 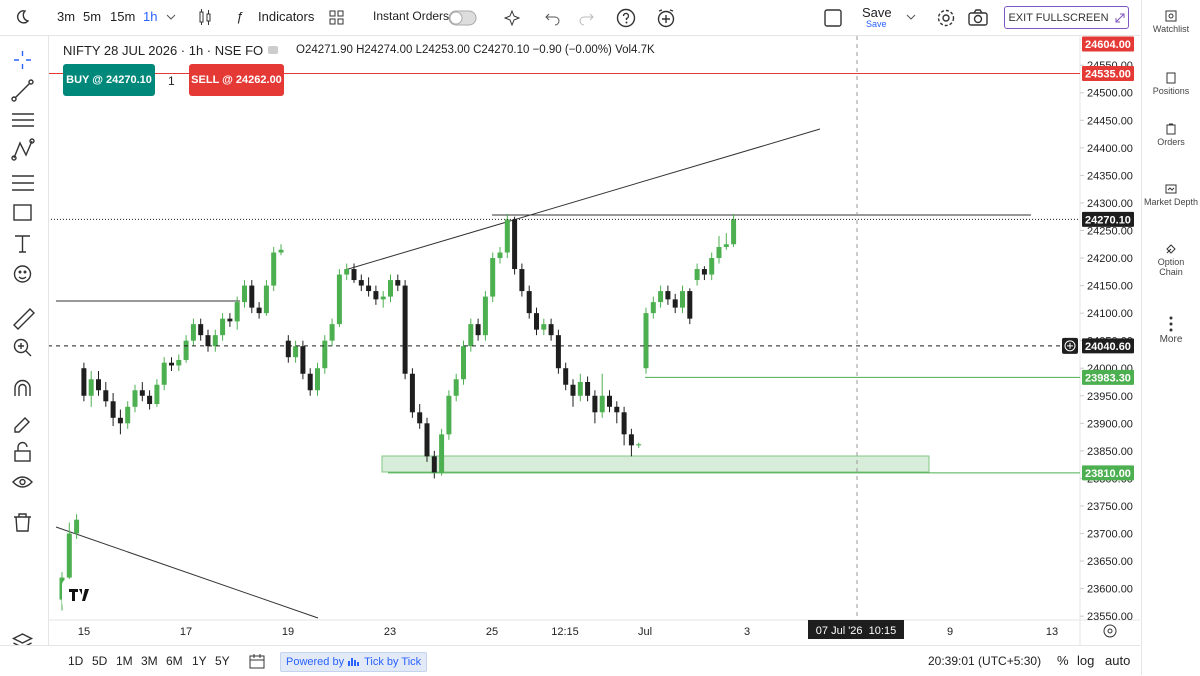 What do you see at coordinates (23, 120) in the screenshot?
I see `fib-tool` at bounding box center [23, 120].